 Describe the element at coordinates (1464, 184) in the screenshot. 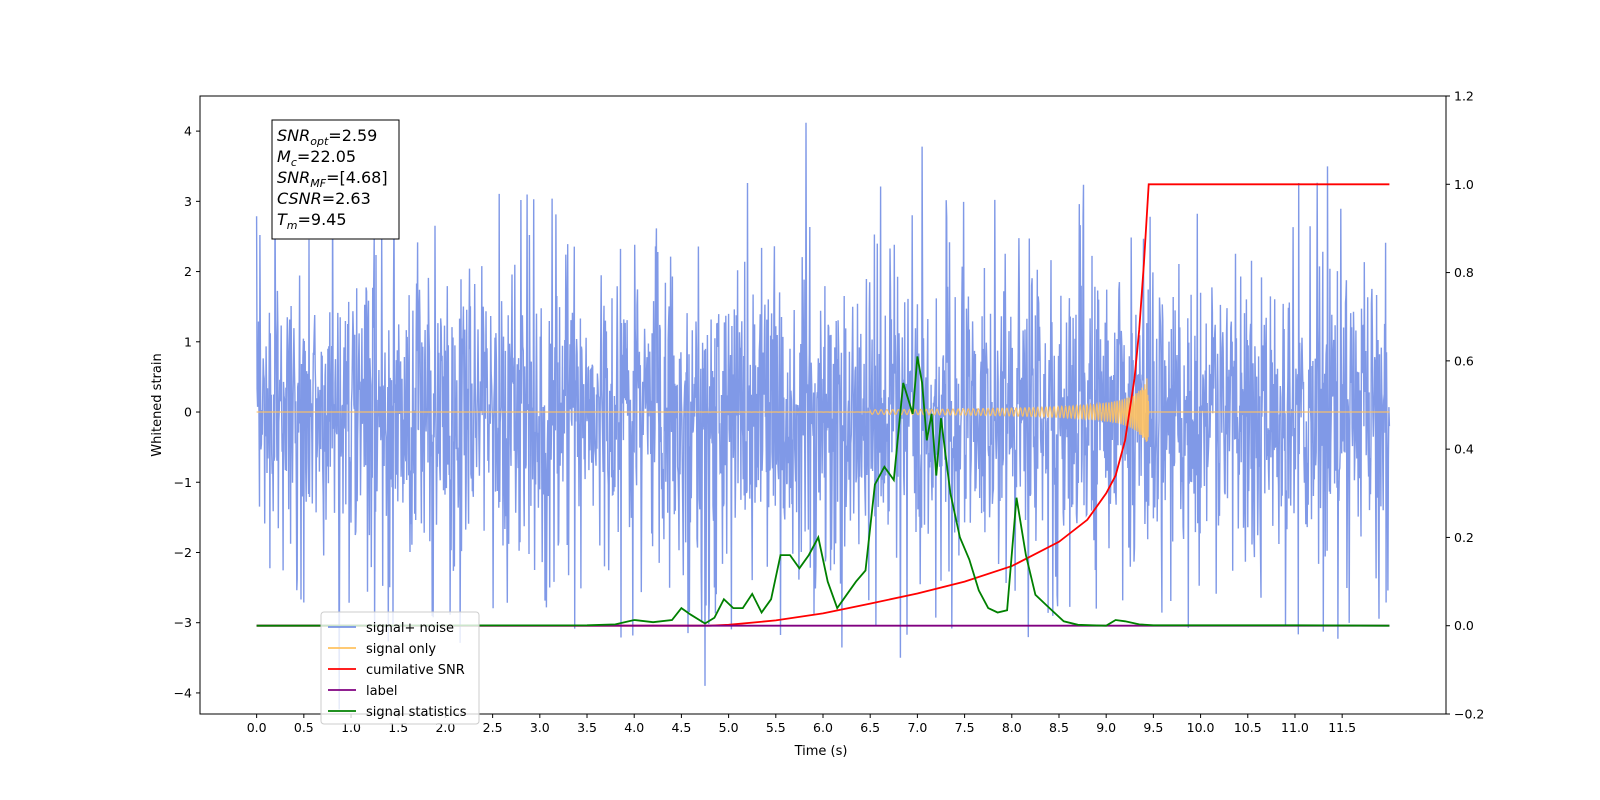

I see `y2-tick-label: 1.0` at that location.